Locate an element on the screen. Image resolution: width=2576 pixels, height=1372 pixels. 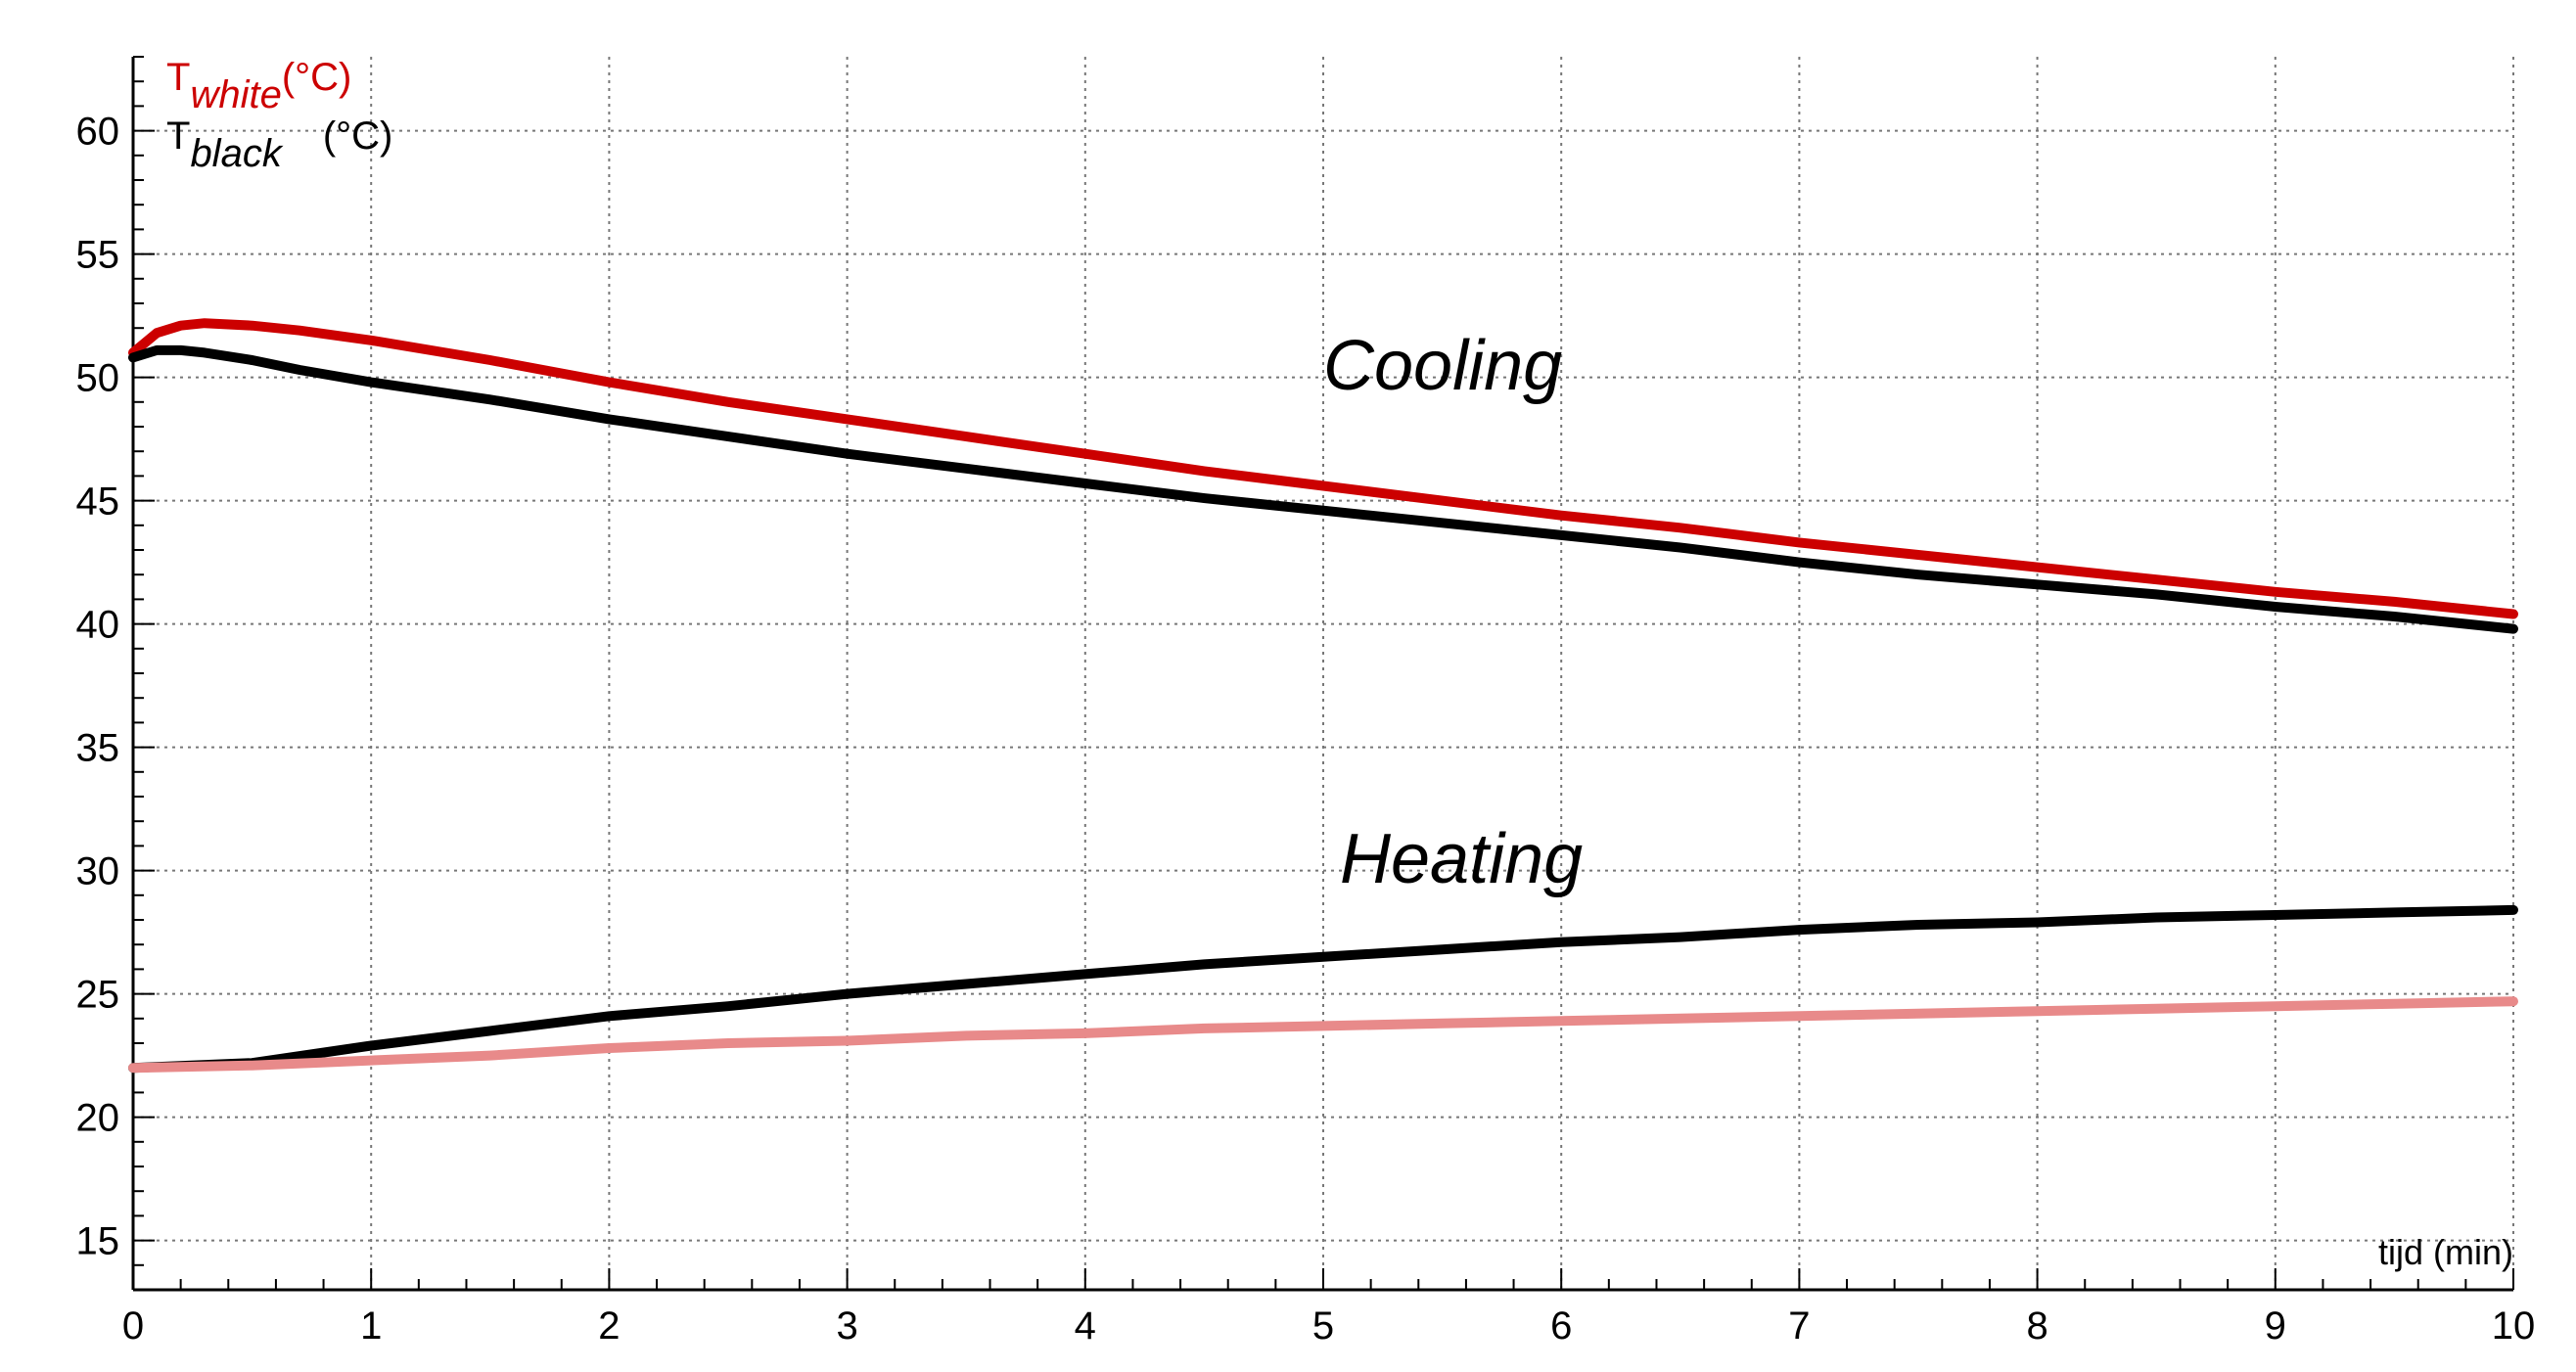
x-tick-label: 9 is located at coordinates (2275, 1326).